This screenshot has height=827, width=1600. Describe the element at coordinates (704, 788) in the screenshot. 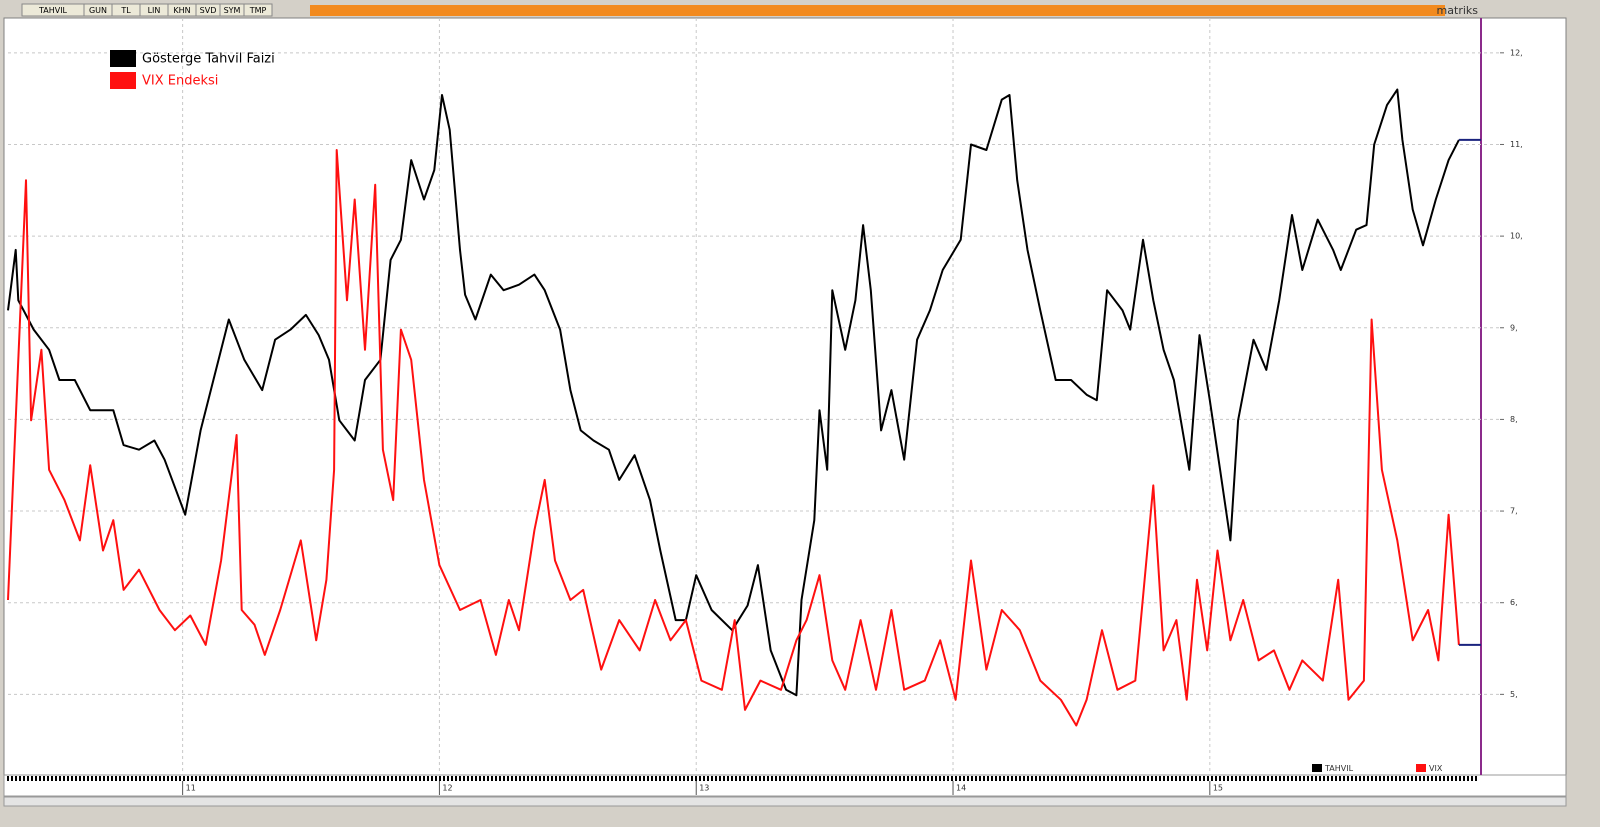

I see `x-tick-label: 13` at that location.